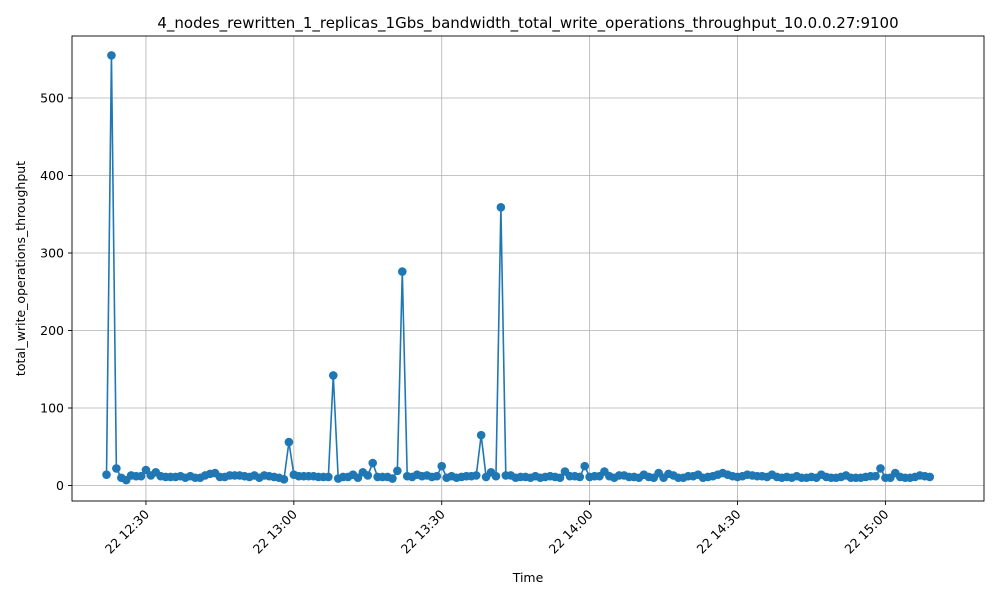  What do you see at coordinates (52, 175) in the screenshot?
I see `y-tick-label: 400` at bounding box center [52, 175].